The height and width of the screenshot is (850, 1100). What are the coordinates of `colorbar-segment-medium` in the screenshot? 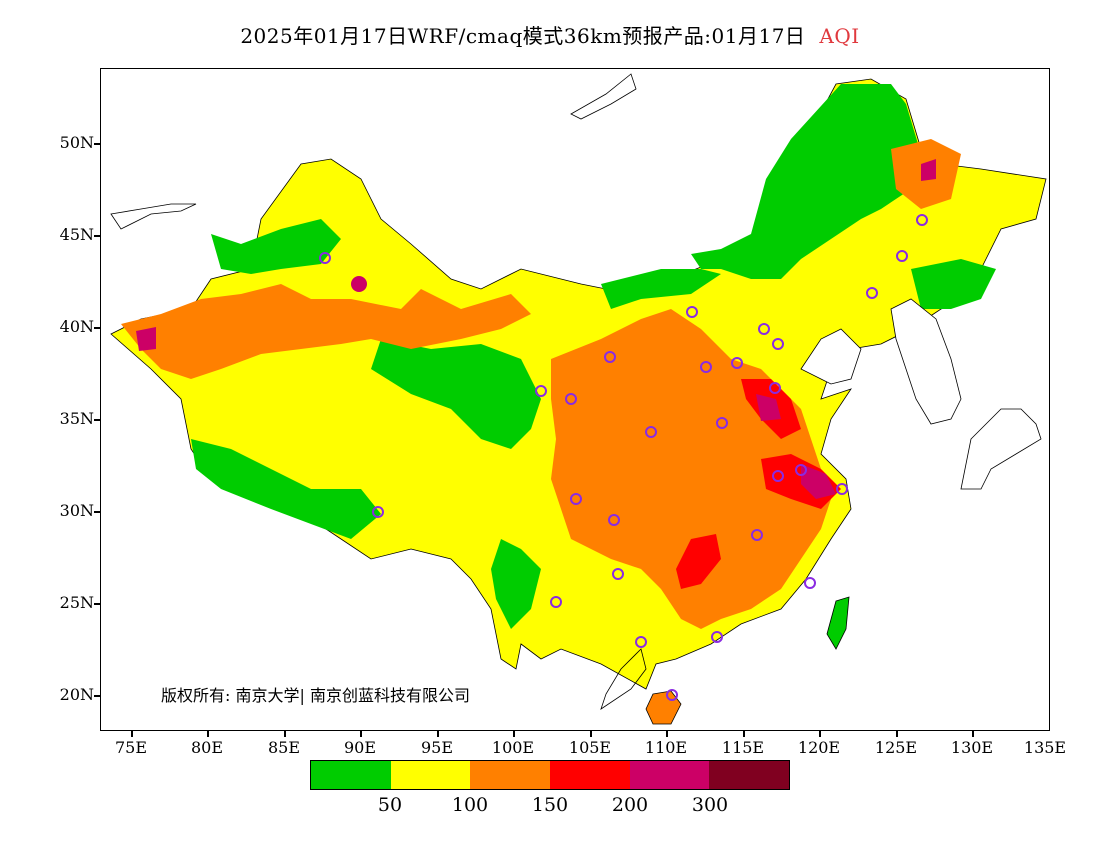 It's located at (590, 775).